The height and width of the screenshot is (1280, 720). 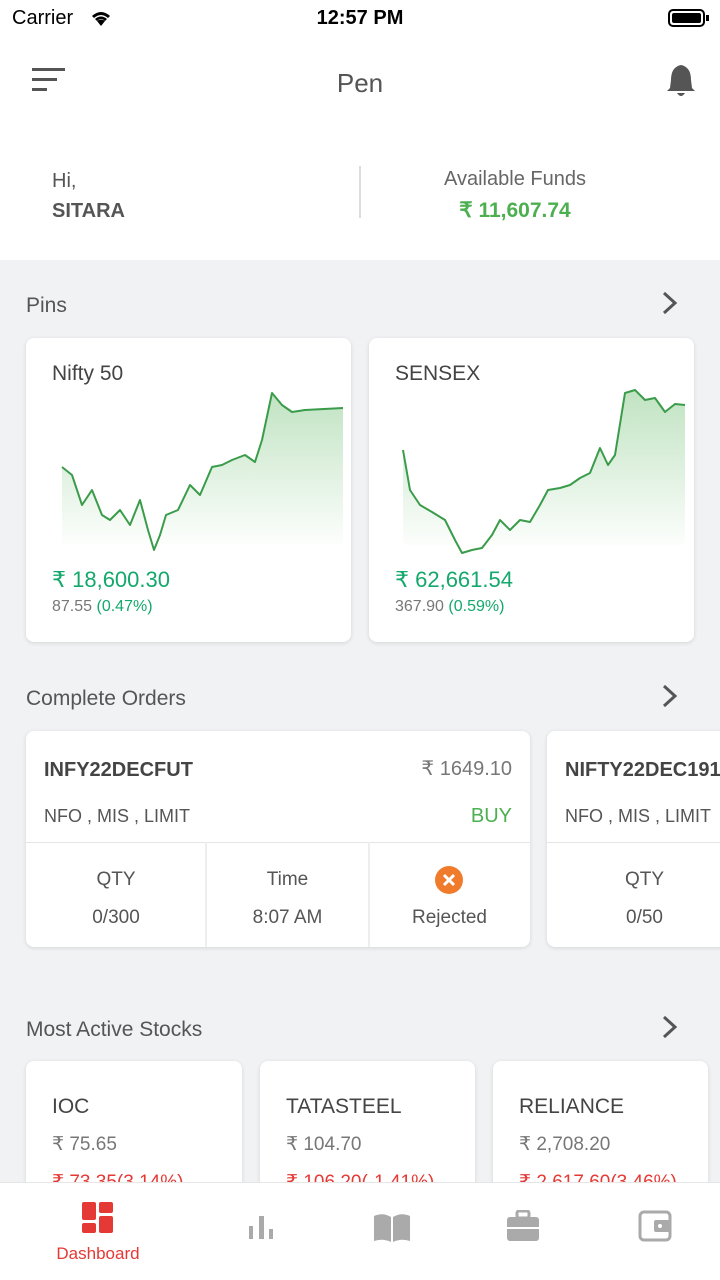 What do you see at coordinates (449, 917) in the screenshot?
I see `order-status: Rejected` at bounding box center [449, 917].